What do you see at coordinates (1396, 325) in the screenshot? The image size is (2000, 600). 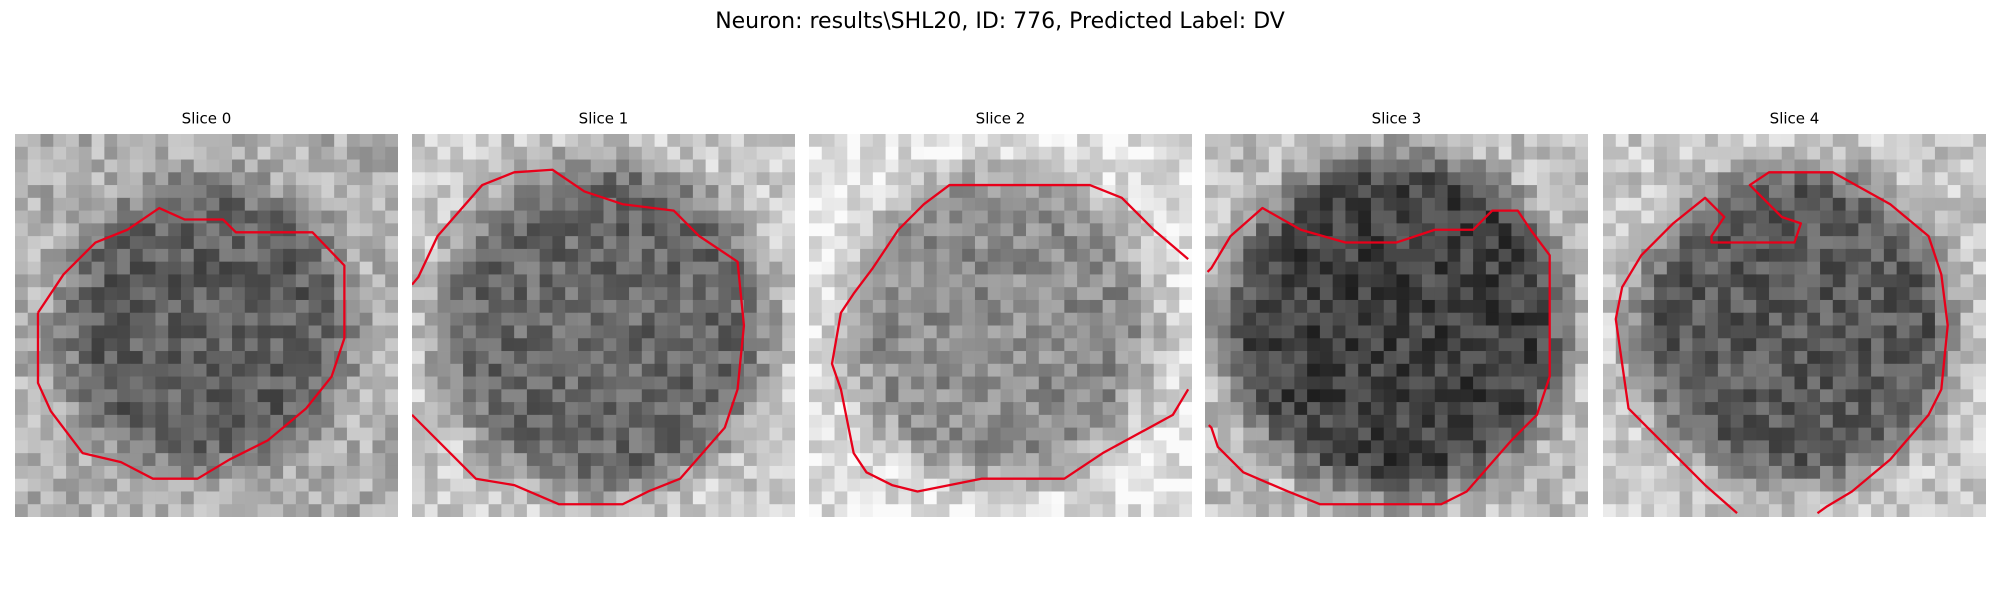 I see `slice-image` at bounding box center [1396, 325].